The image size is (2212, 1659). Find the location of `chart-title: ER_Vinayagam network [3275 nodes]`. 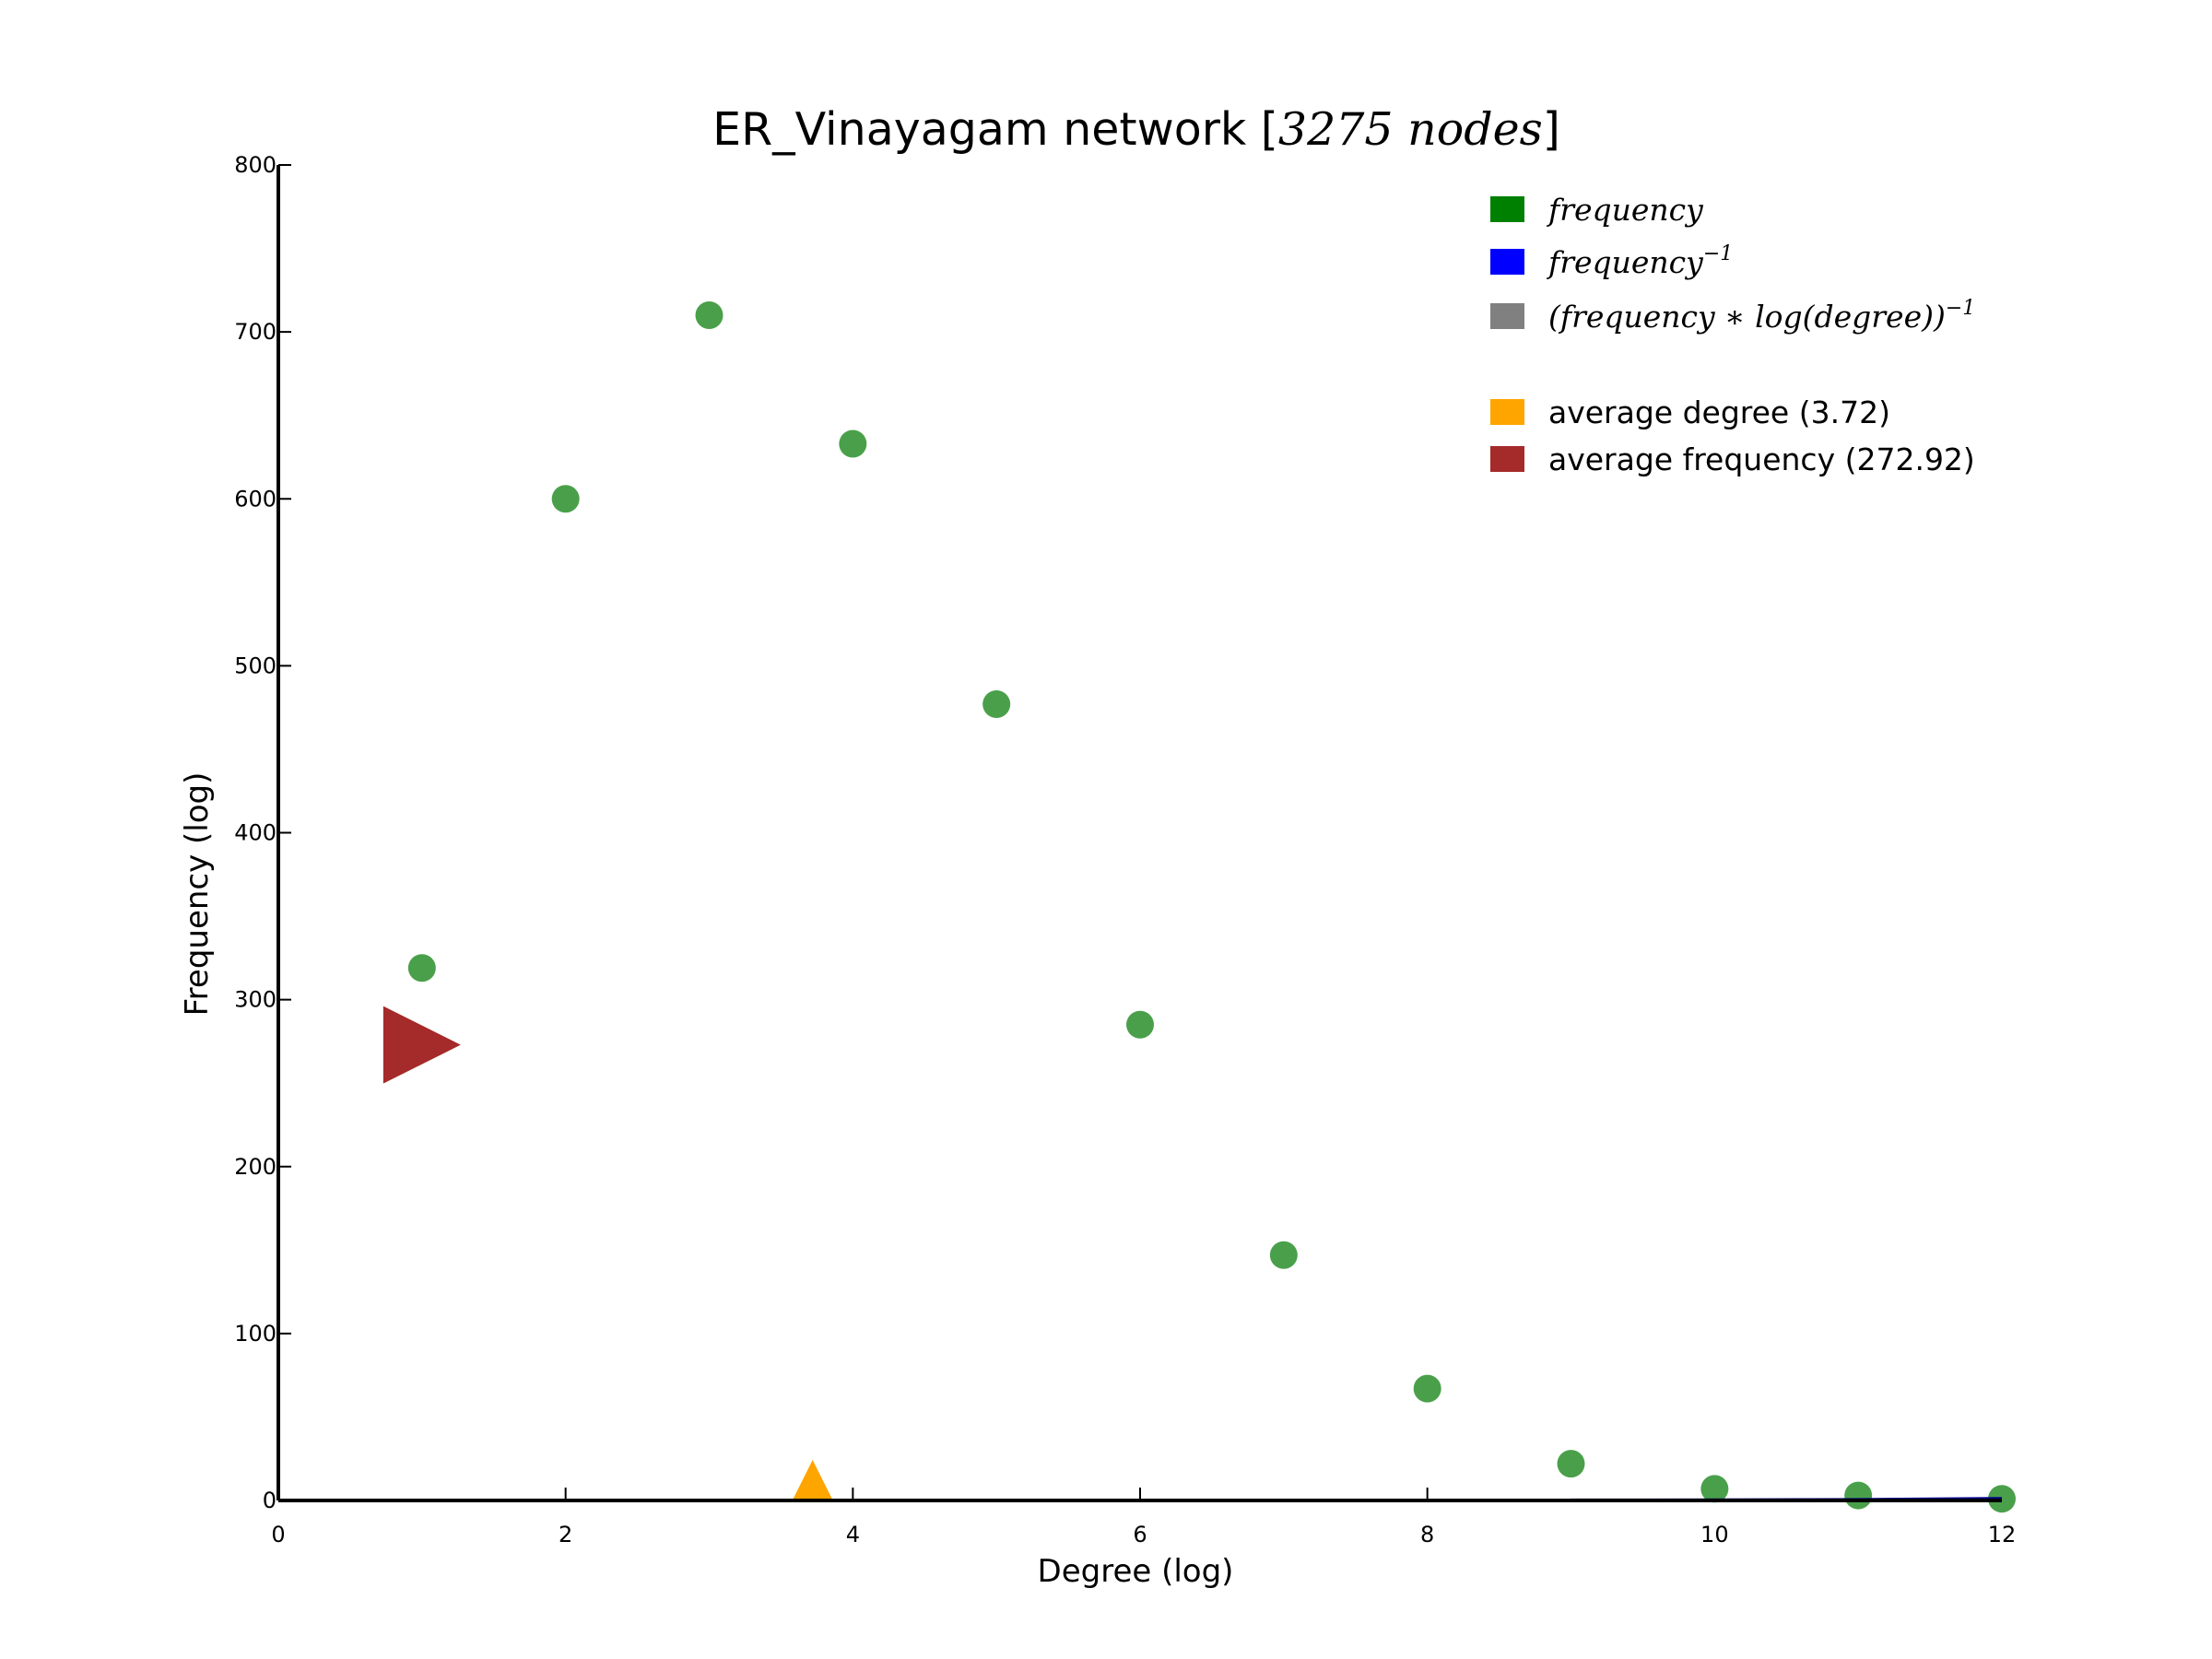

chart-title: ER_Vinayagam network [3275 nodes] is located at coordinates (1136, 129).